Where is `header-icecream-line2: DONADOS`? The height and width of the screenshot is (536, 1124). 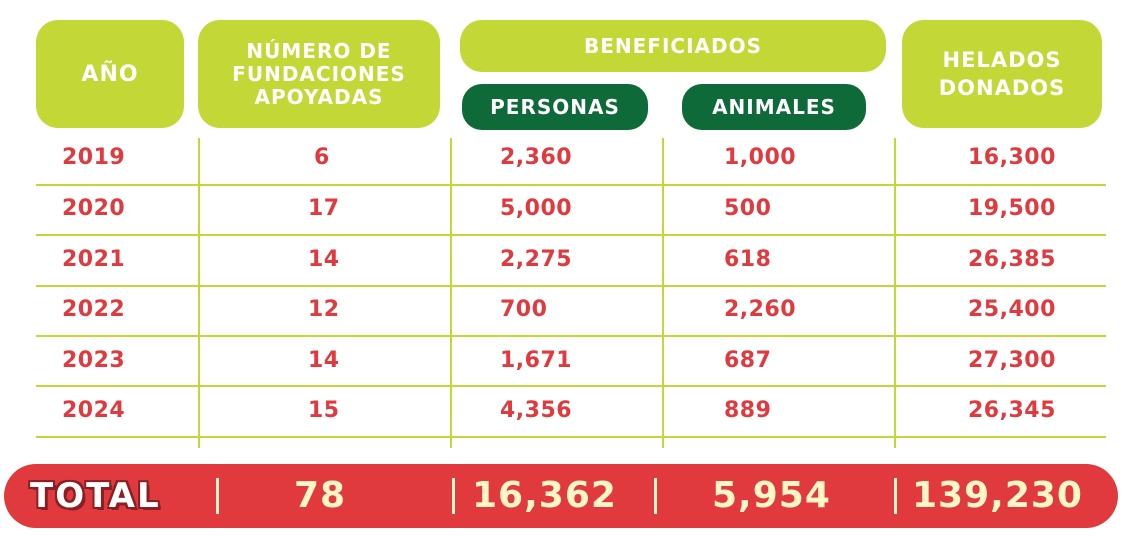
header-icecream-line2: DONADOS is located at coordinates (1002, 88).